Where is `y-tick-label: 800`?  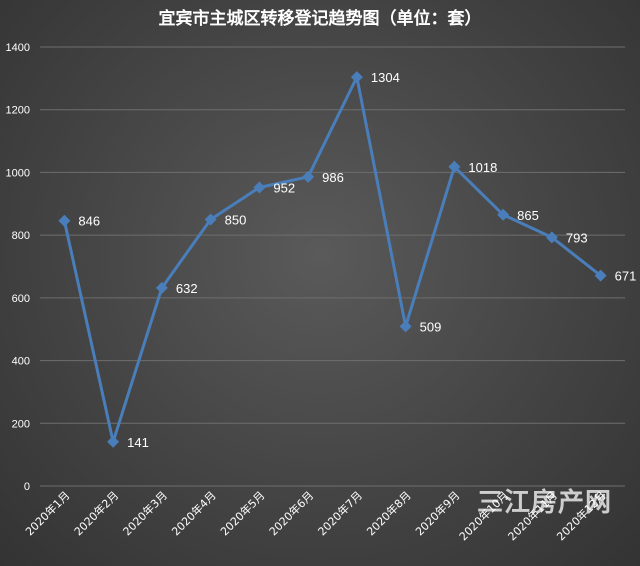 y-tick-label: 800 is located at coordinates (21, 236).